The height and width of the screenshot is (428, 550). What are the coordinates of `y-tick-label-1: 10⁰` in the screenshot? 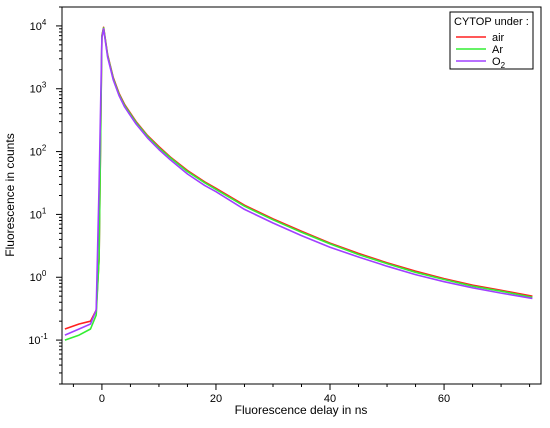 It's located at (38, 276).